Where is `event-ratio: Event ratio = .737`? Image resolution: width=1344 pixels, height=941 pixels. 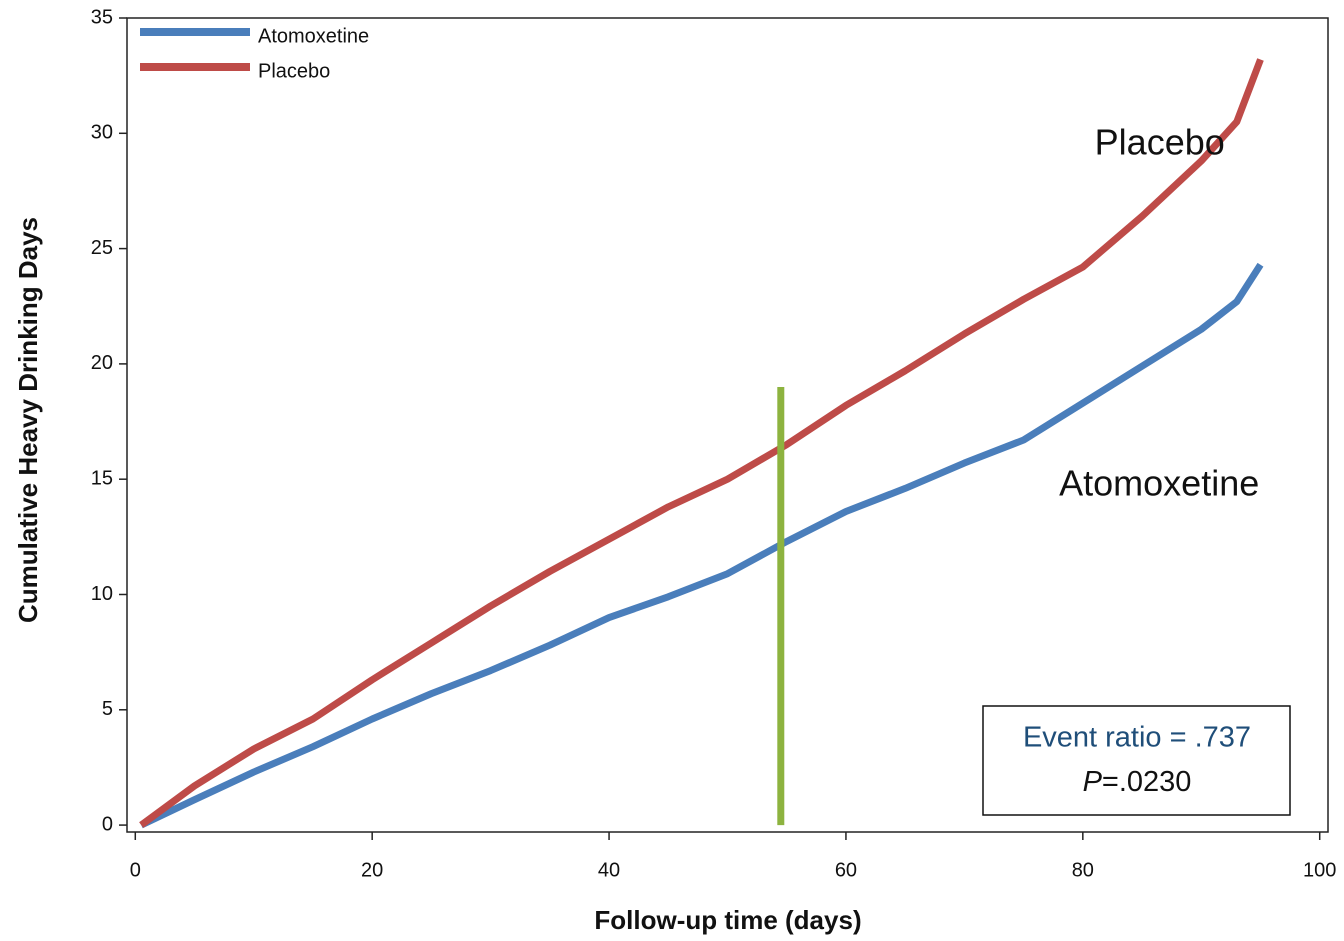 event-ratio: Event ratio = .737 is located at coordinates (1137, 738).